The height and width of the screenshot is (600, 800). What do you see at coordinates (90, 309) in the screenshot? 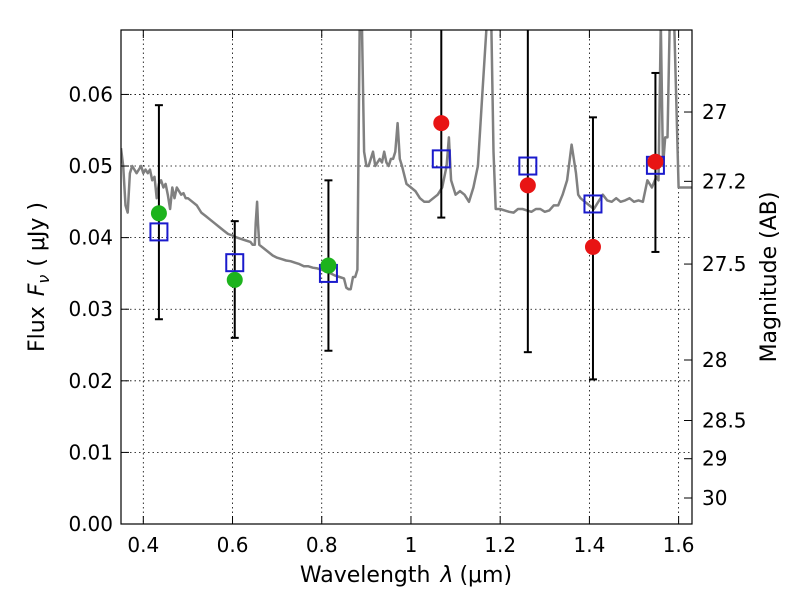
I see `y-tick-label: 0.03` at bounding box center [90, 309].